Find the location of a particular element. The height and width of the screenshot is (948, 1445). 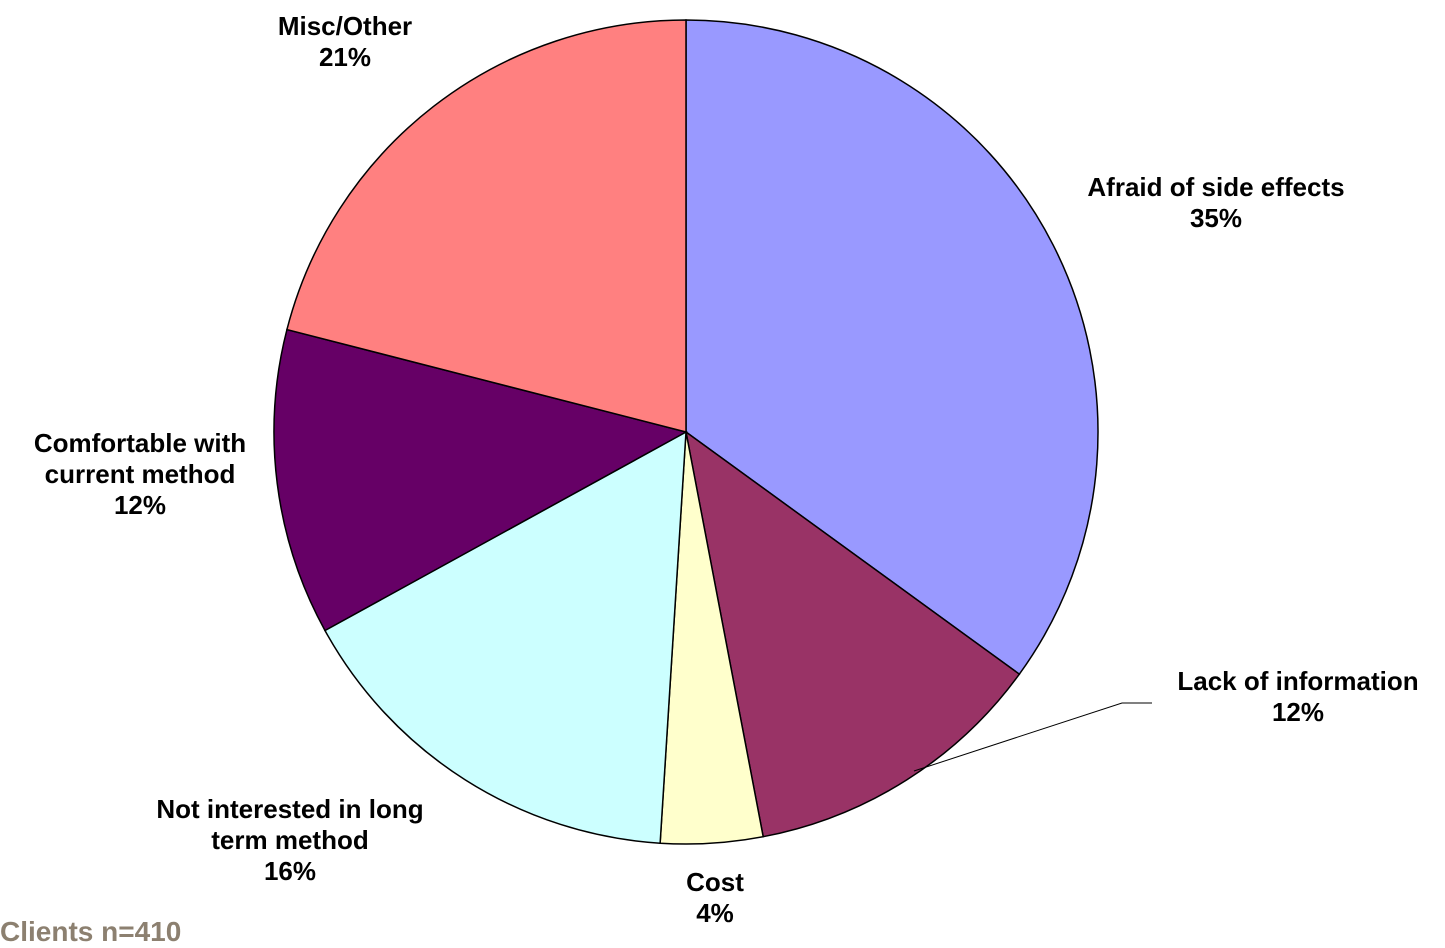

slice-label-4: Comfortable with current method 12% is located at coordinates (140, 474).